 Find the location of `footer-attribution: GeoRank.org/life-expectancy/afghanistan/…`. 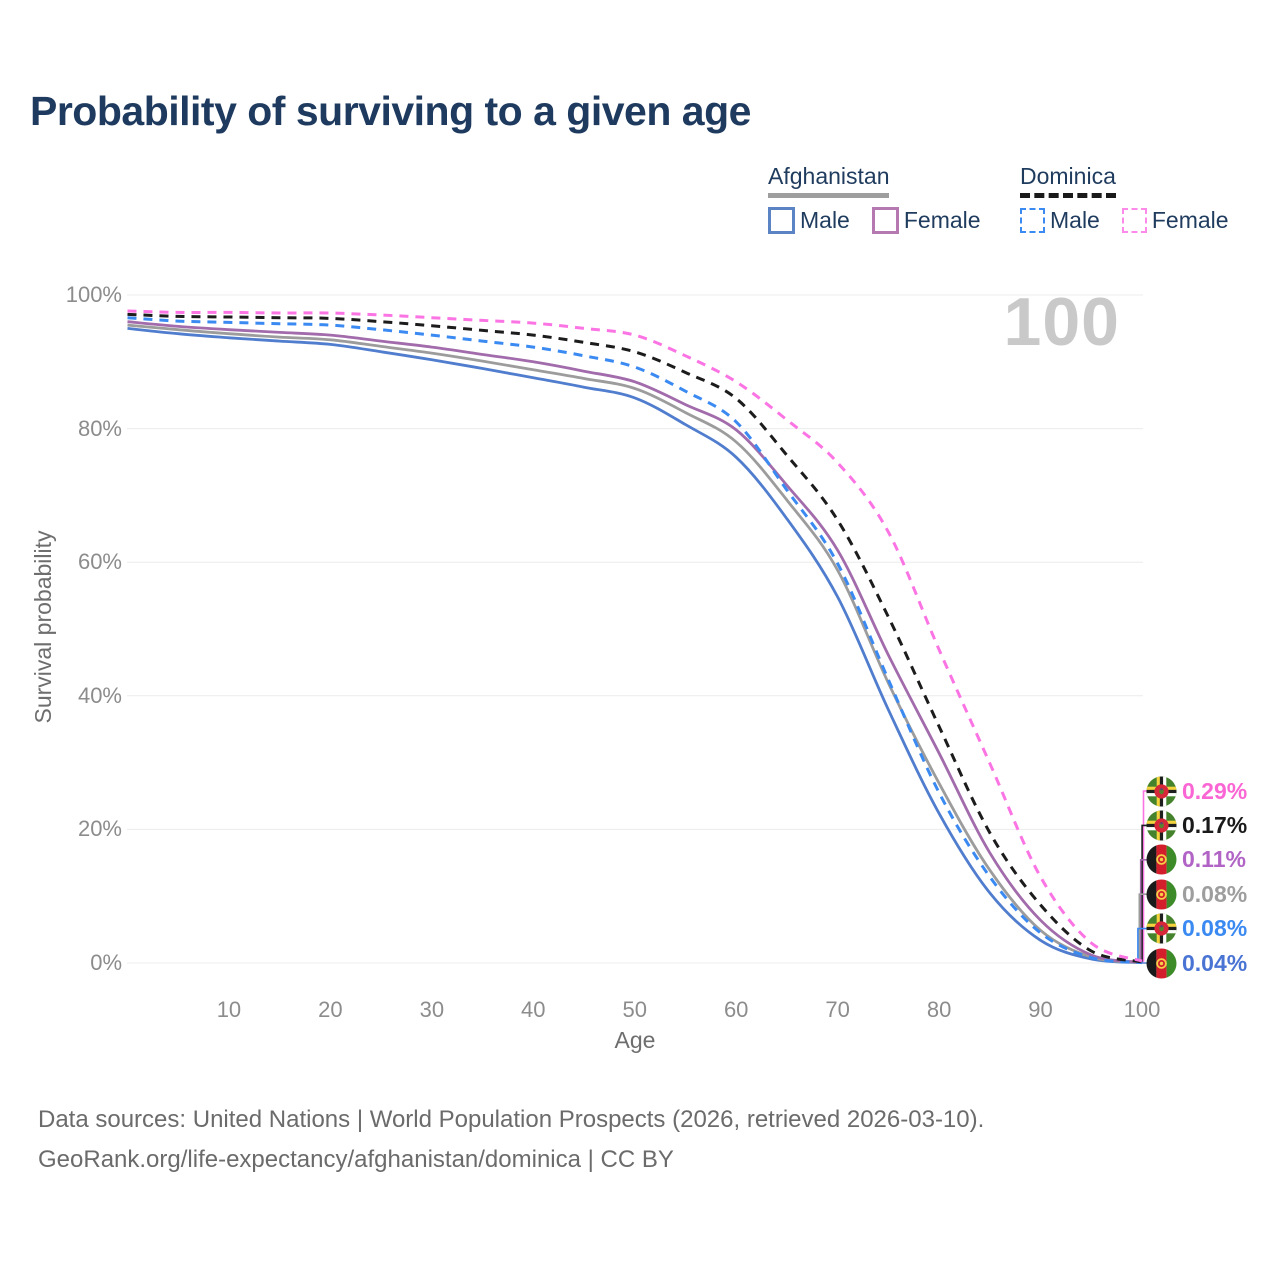

footer-attribution: GeoRank.org/life-expectancy/afghanistan/… is located at coordinates (356, 1159).